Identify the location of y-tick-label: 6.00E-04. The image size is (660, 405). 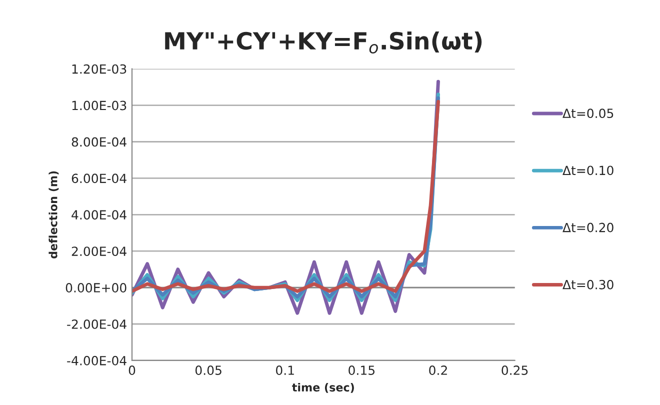
(99, 179).